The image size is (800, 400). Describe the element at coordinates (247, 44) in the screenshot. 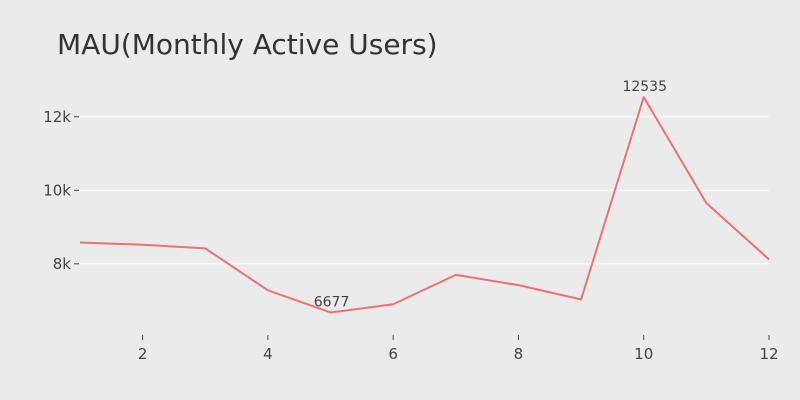

I see `chart-title: MAU(Monthly Active Users)` at that location.